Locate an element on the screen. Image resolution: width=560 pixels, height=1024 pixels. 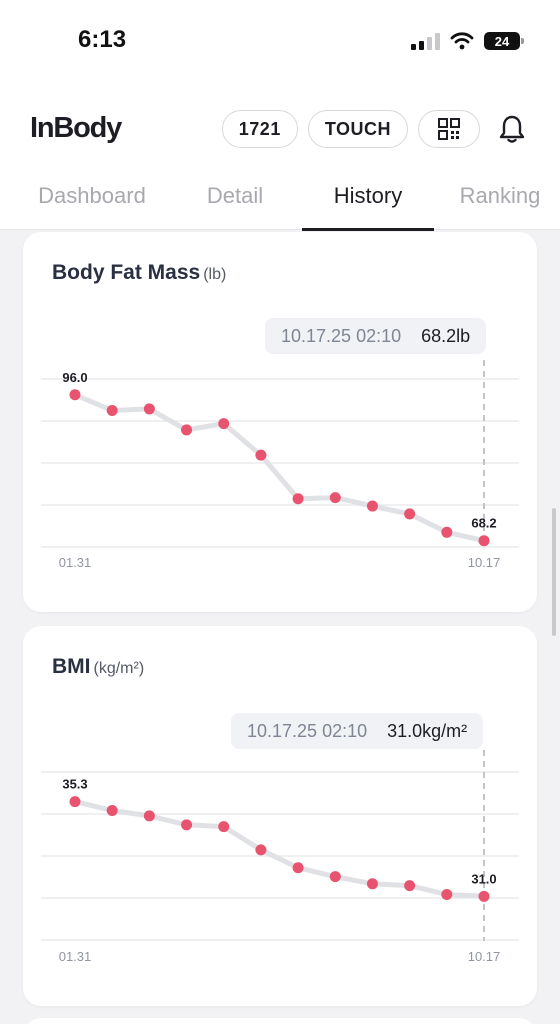
wifi-icon is located at coordinates (462, 41).